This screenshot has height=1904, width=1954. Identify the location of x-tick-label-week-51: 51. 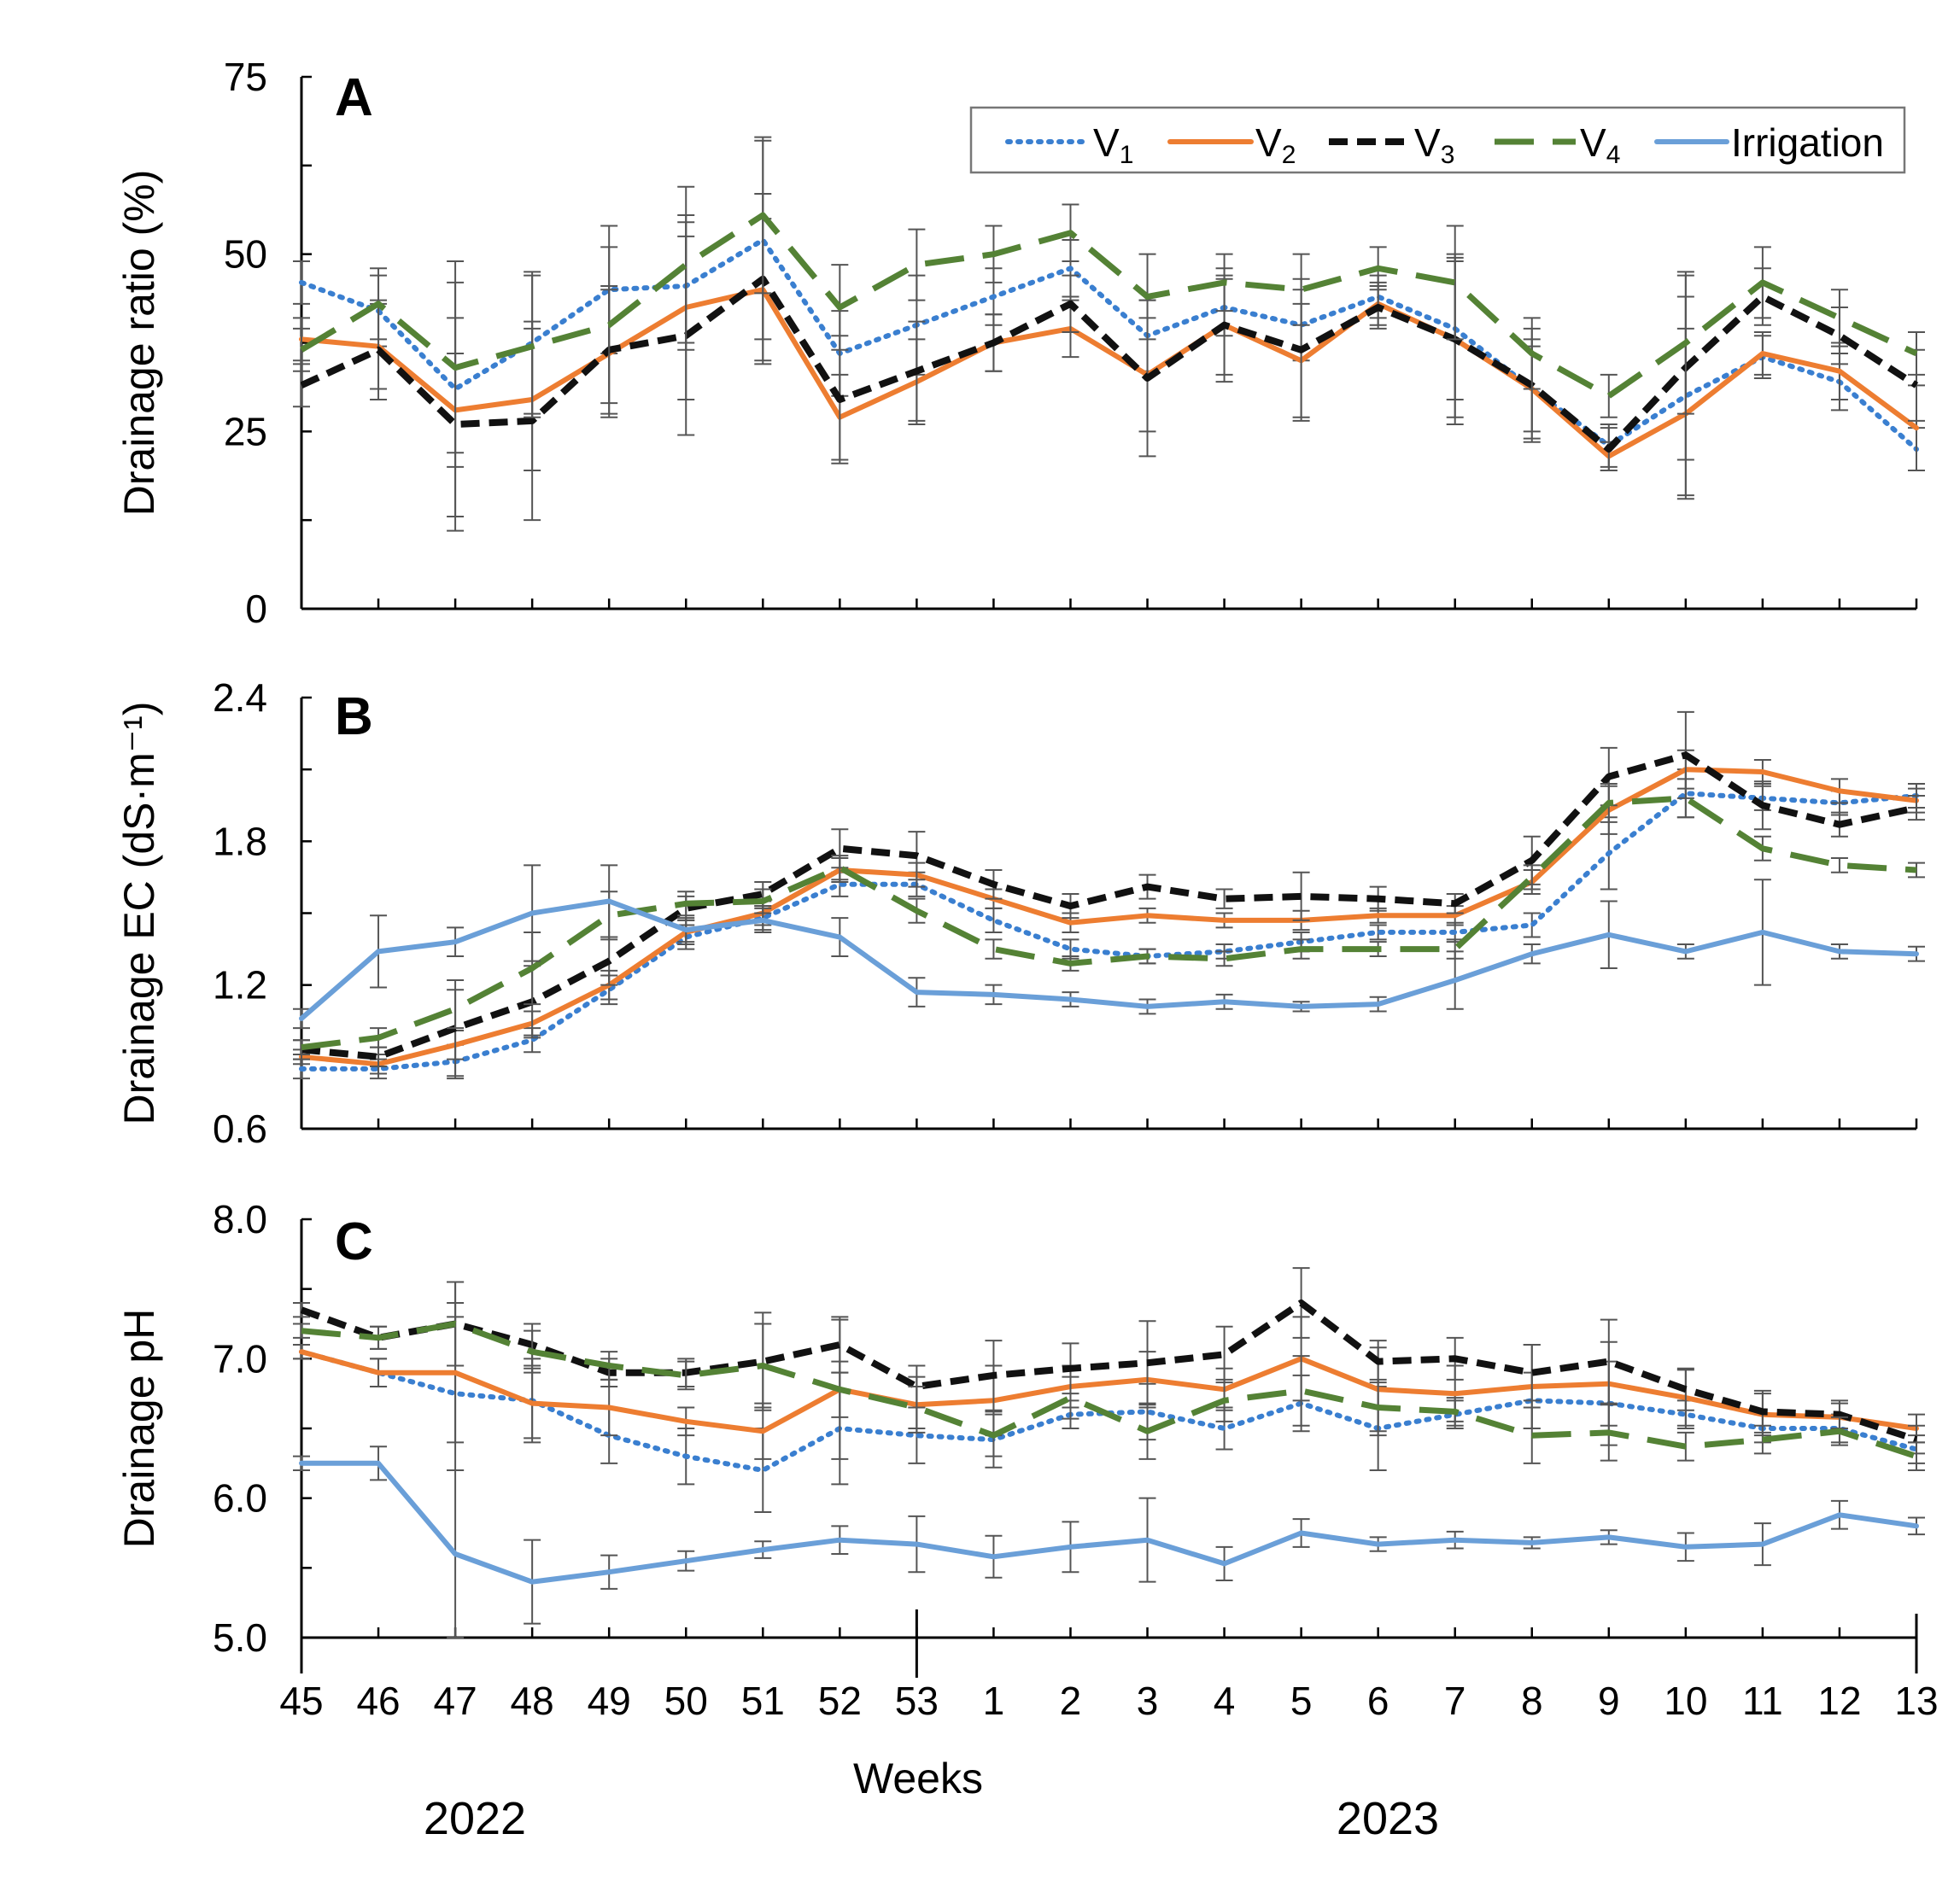
(763, 1701).